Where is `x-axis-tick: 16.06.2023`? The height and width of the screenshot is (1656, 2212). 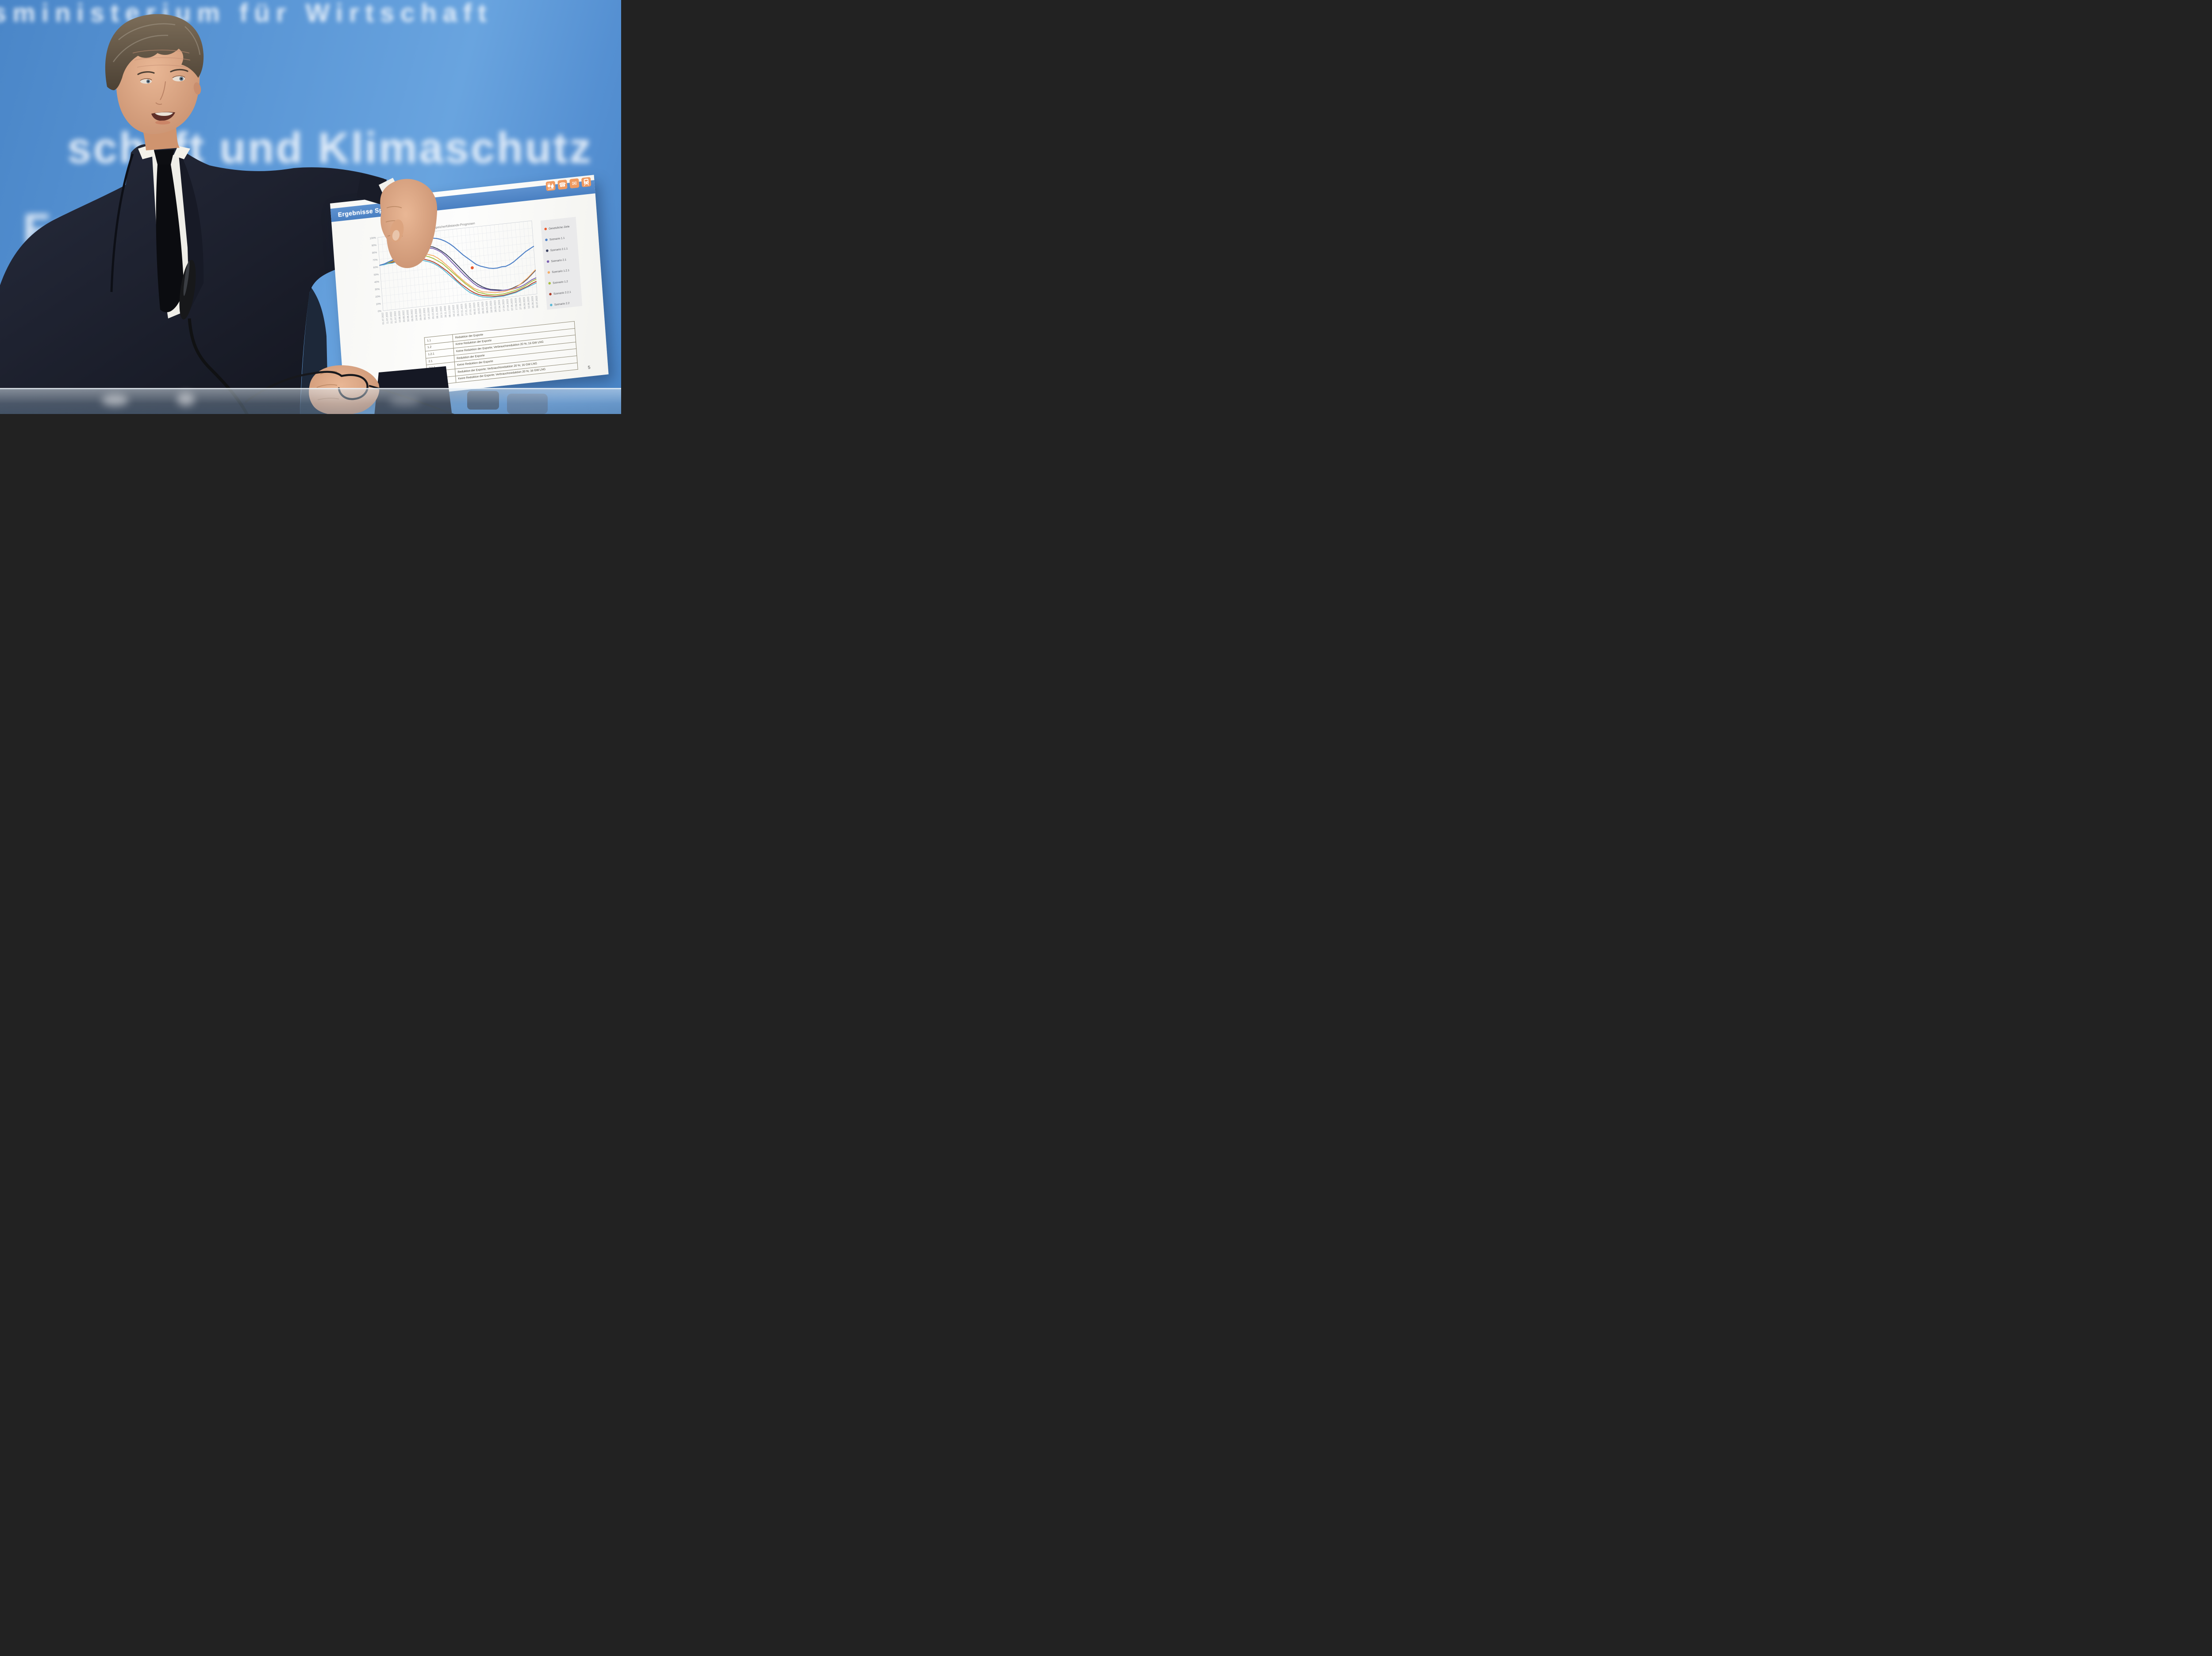 x-axis-tick: 16.06.2023 is located at coordinates (528, 302).